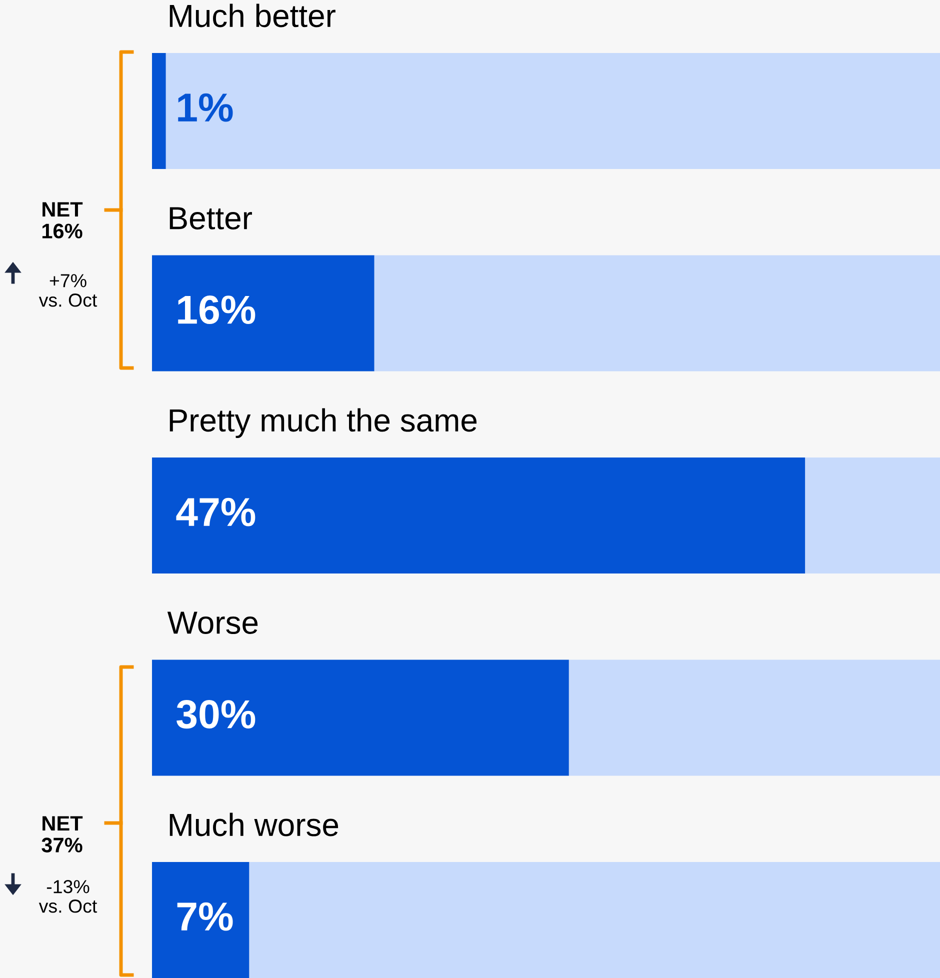  Describe the element at coordinates (216, 512) in the screenshot. I see `data-label: 47%` at that location.